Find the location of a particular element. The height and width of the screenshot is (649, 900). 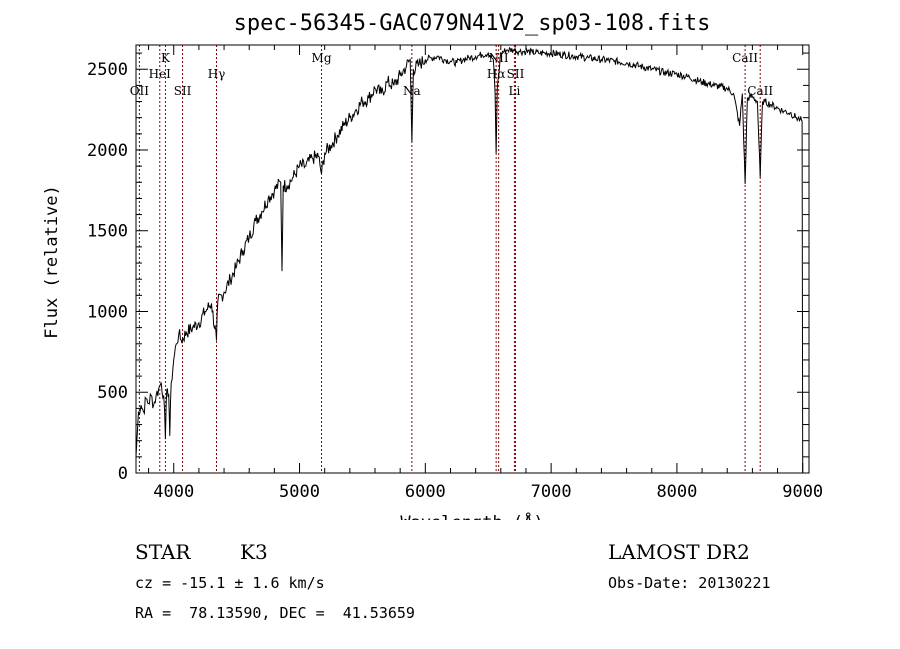

x-tick-label: 5000 is located at coordinates (299, 492).